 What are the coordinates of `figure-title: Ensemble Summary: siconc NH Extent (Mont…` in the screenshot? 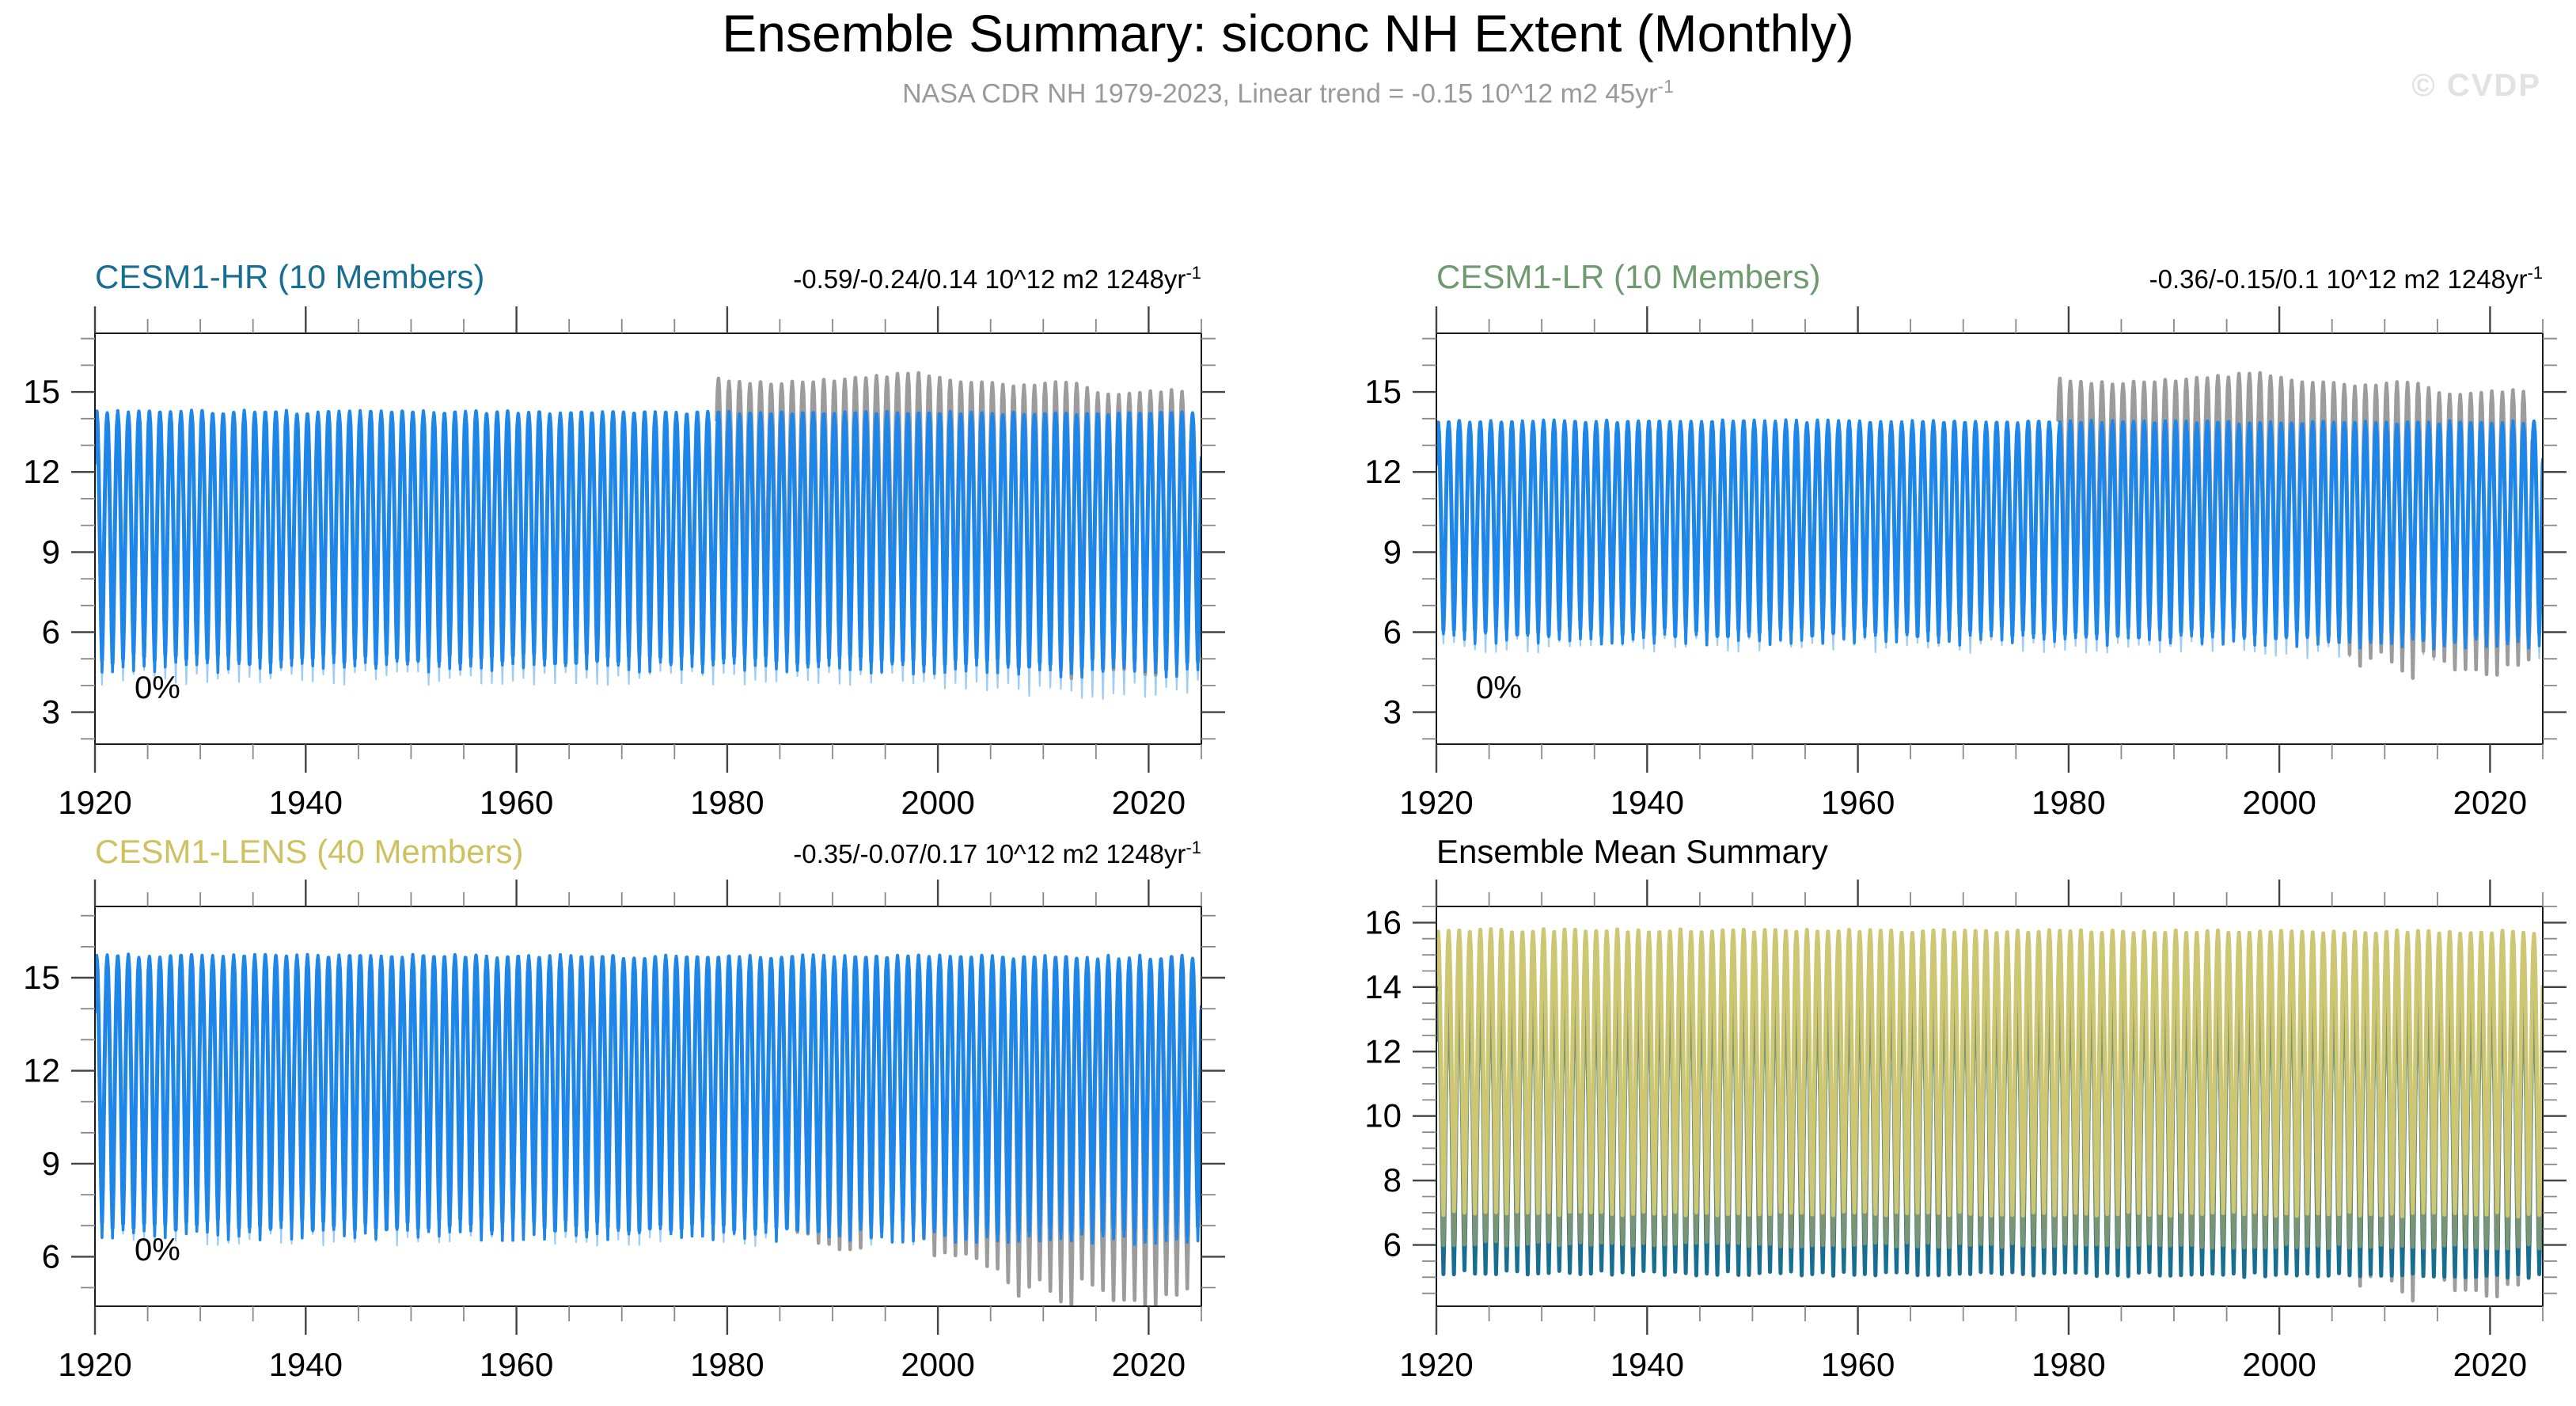 It's located at (1288, 33).